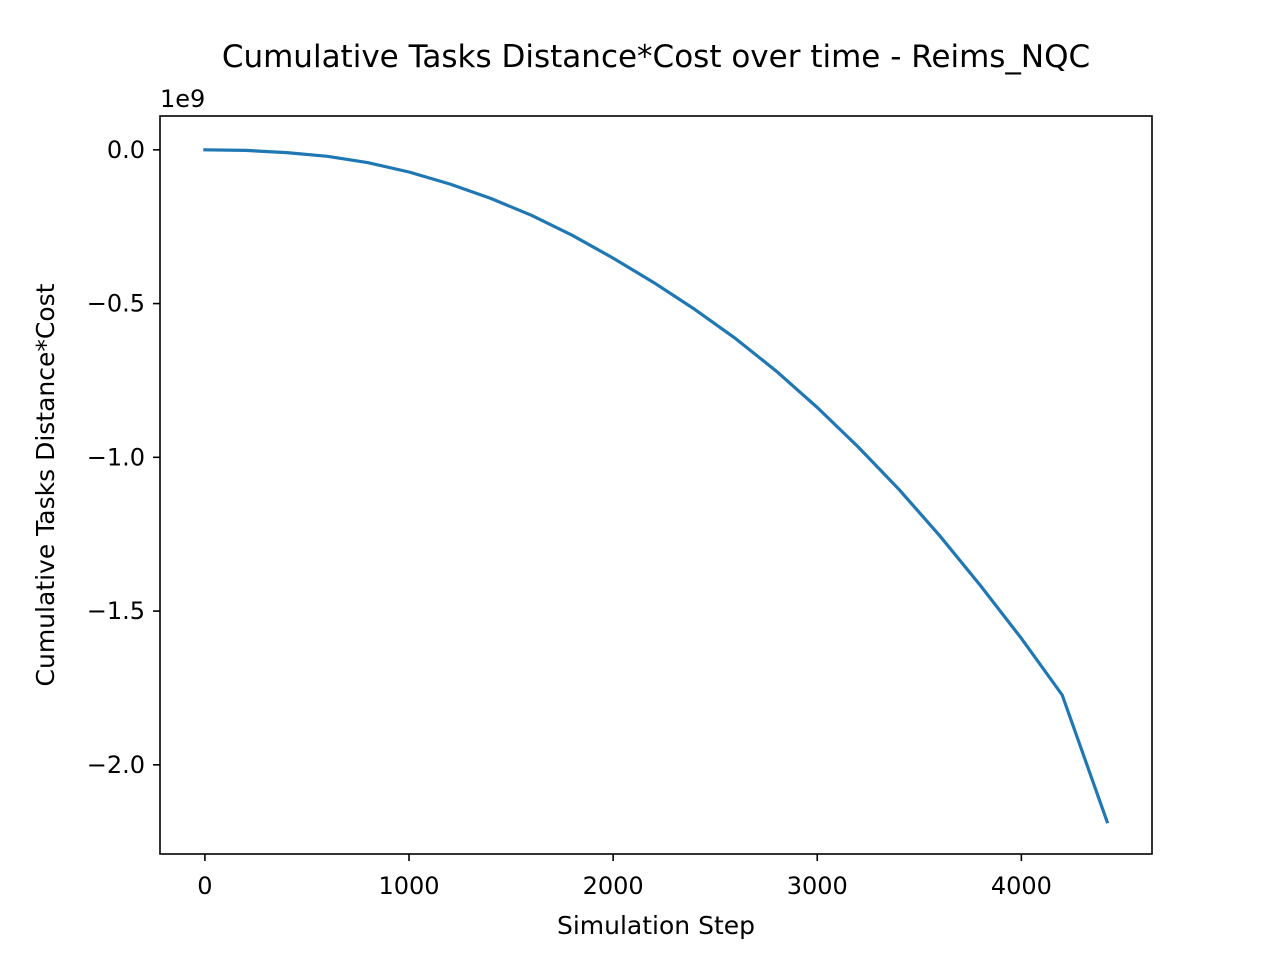 The height and width of the screenshot is (964, 1280). Describe the element at coordinates (1021, 886) in the screenshot. I see `x-tick-label: 4000` at that location.